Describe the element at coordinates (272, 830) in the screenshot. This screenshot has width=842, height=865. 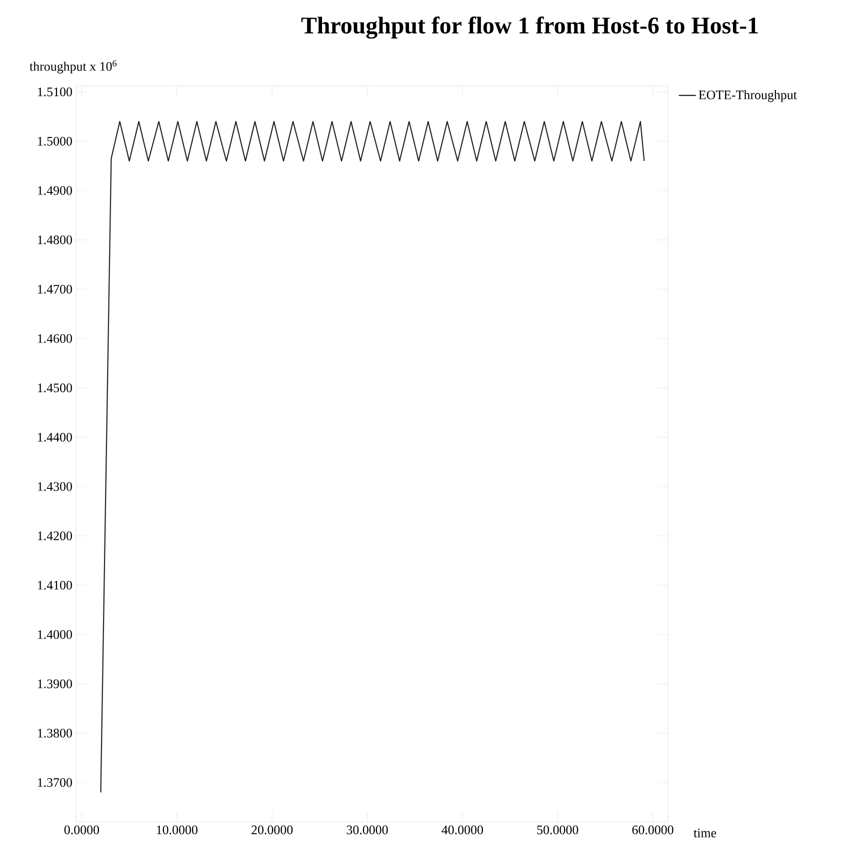
I see `x-tick-label: 20.0000` at that location.